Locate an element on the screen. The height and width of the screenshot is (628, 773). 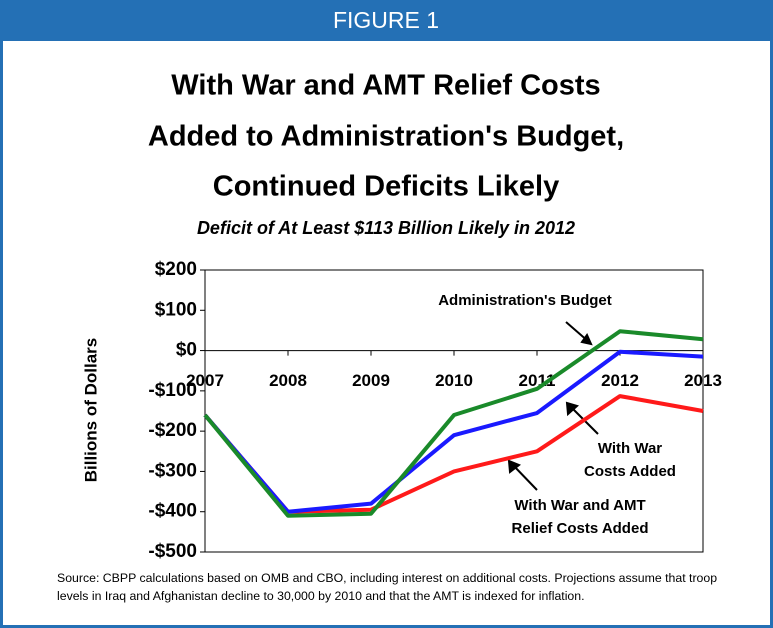
x-tick-label: 2011 is located at coordinates (537, 380).